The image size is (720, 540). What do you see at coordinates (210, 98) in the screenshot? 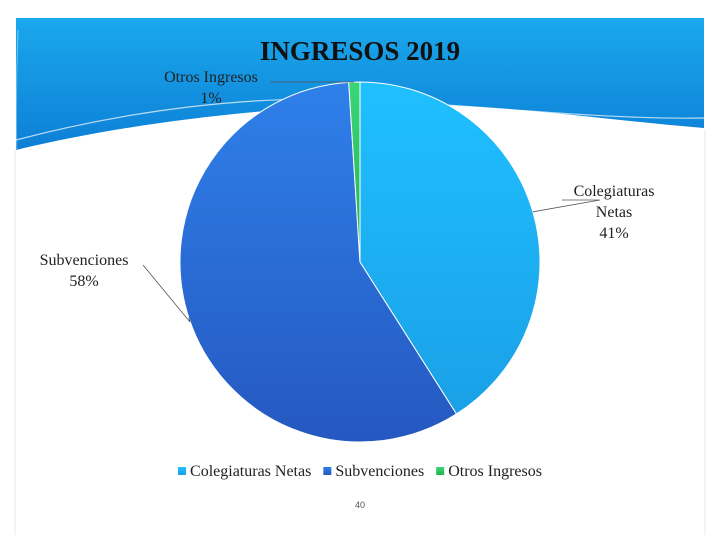
I see `data-label-value-otros-ingresos: 1%` at bounding box center [210, 98].